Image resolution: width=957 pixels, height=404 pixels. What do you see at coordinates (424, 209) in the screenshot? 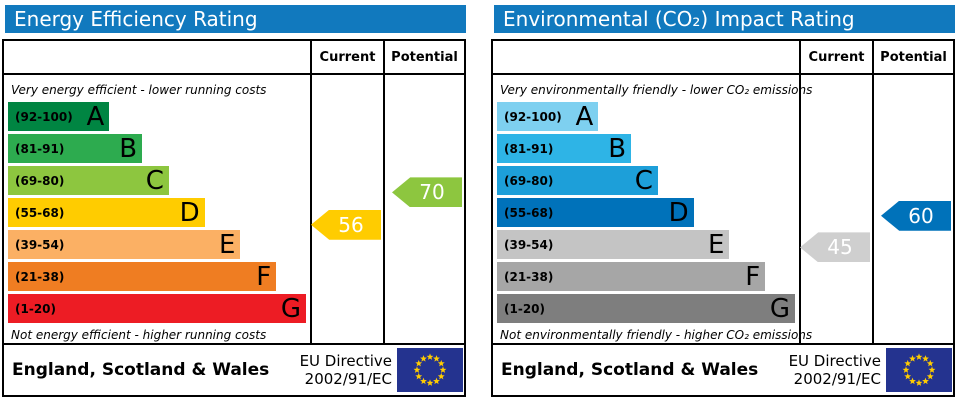
I see `potential-rating-cell: 70` at bounding box center [424, 209].